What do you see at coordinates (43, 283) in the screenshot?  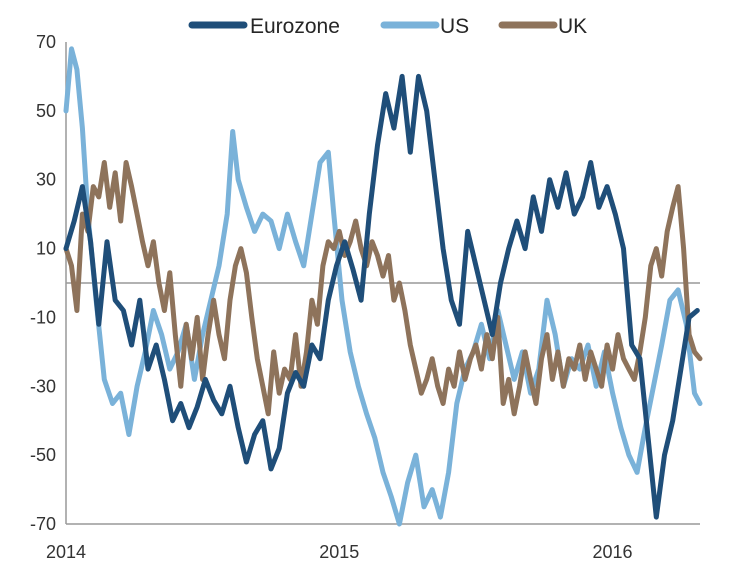 I see `y-tick-labels: 70 50 30 10 -10 -30 -50 -70` at bounding box center [43, 283].